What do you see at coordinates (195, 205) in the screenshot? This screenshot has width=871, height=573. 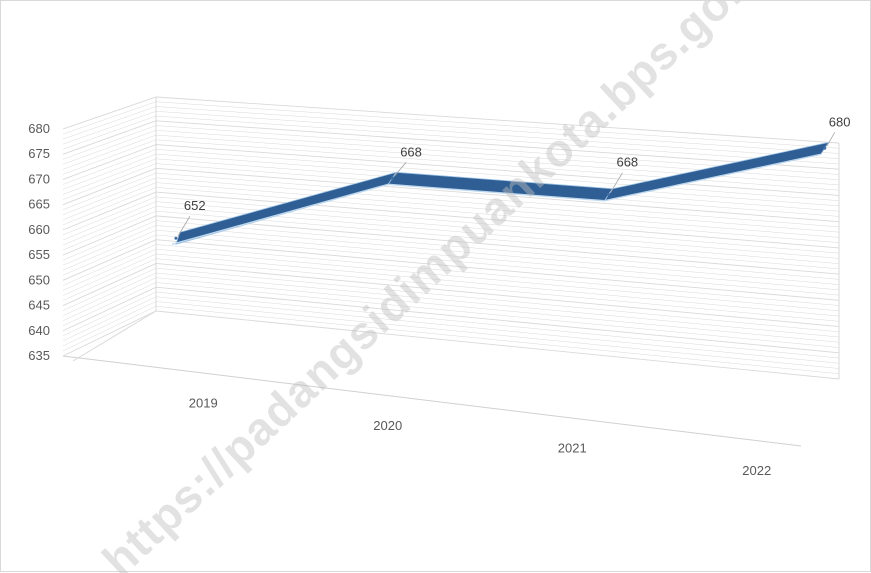 I see `data-label: 652` at bounding box center [195, 205].